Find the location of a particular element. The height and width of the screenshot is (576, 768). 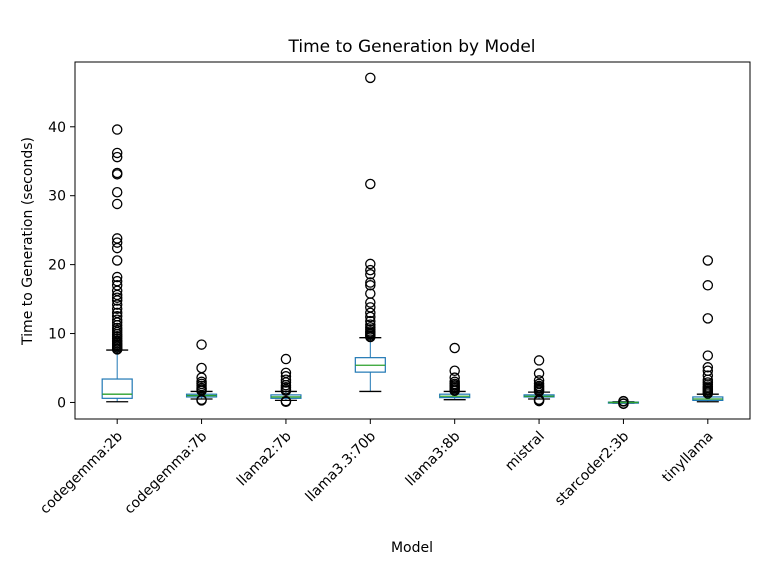

x-tick-label: mistral is located at coordinates (525, 452).